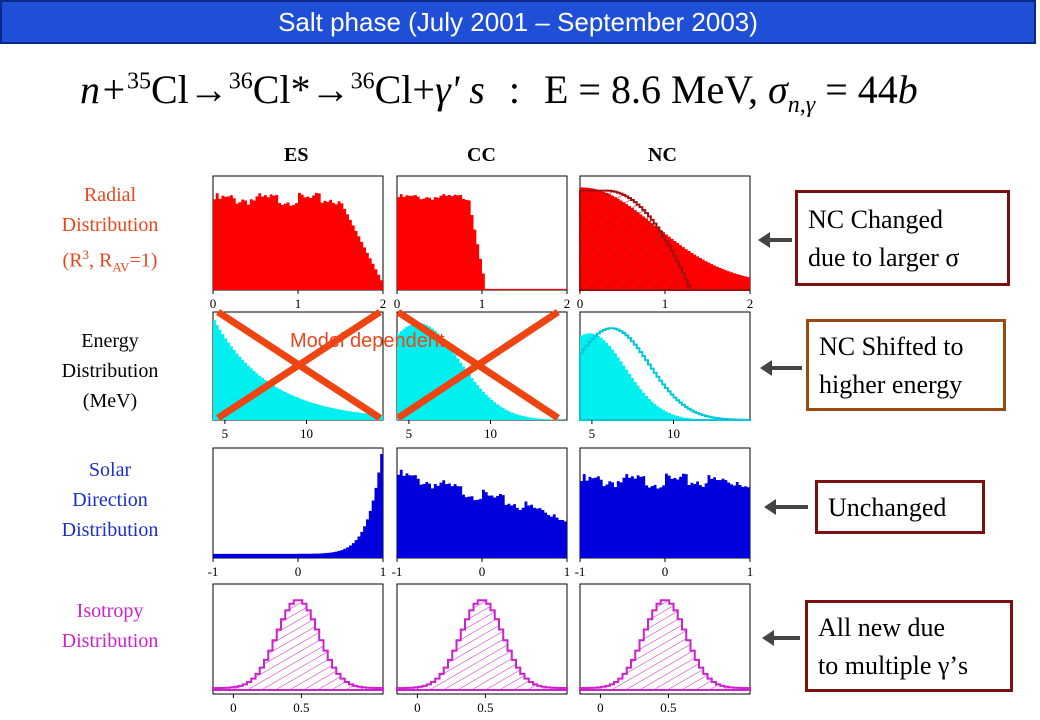 The width and height of the screenshot is (1040, 720). What do you see at coordinates (801, 105) in the screenshot?
I see `eq-sigma-subscript: n,γ` at bounding box center [801, 105].